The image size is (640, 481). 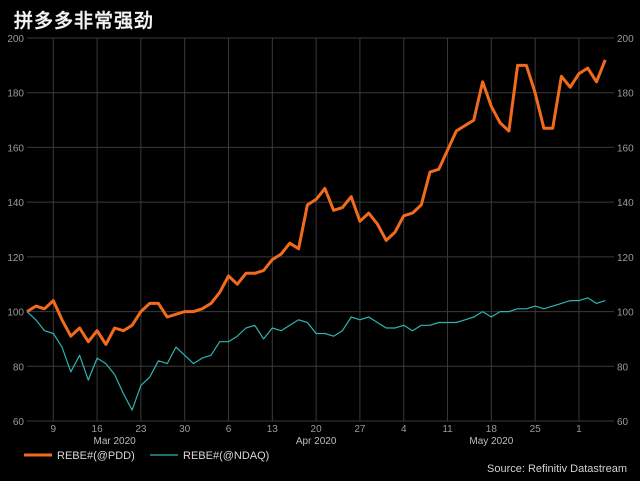 What do you see at coordinates (19, 422) in the screenshot?
I see `y-tick-label-left: 60` at bounding box center [19, 422].